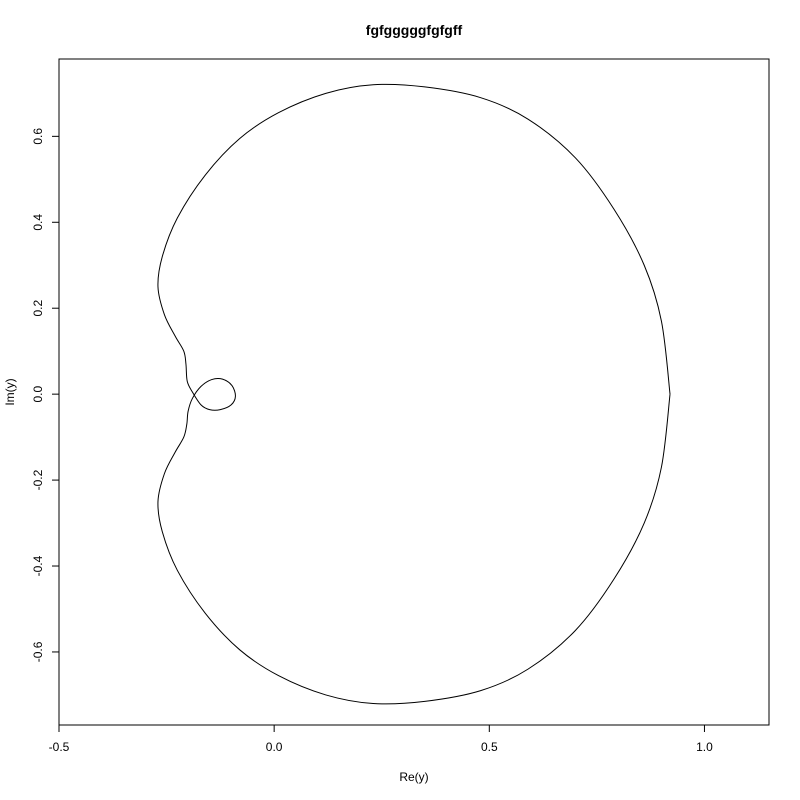 The height and width of the screenshot is (800, 800). What do you see at coordinates (38, 393) in the screenshot?
I see `y-tick-label: 0.0` at bounding box center [38, 393].